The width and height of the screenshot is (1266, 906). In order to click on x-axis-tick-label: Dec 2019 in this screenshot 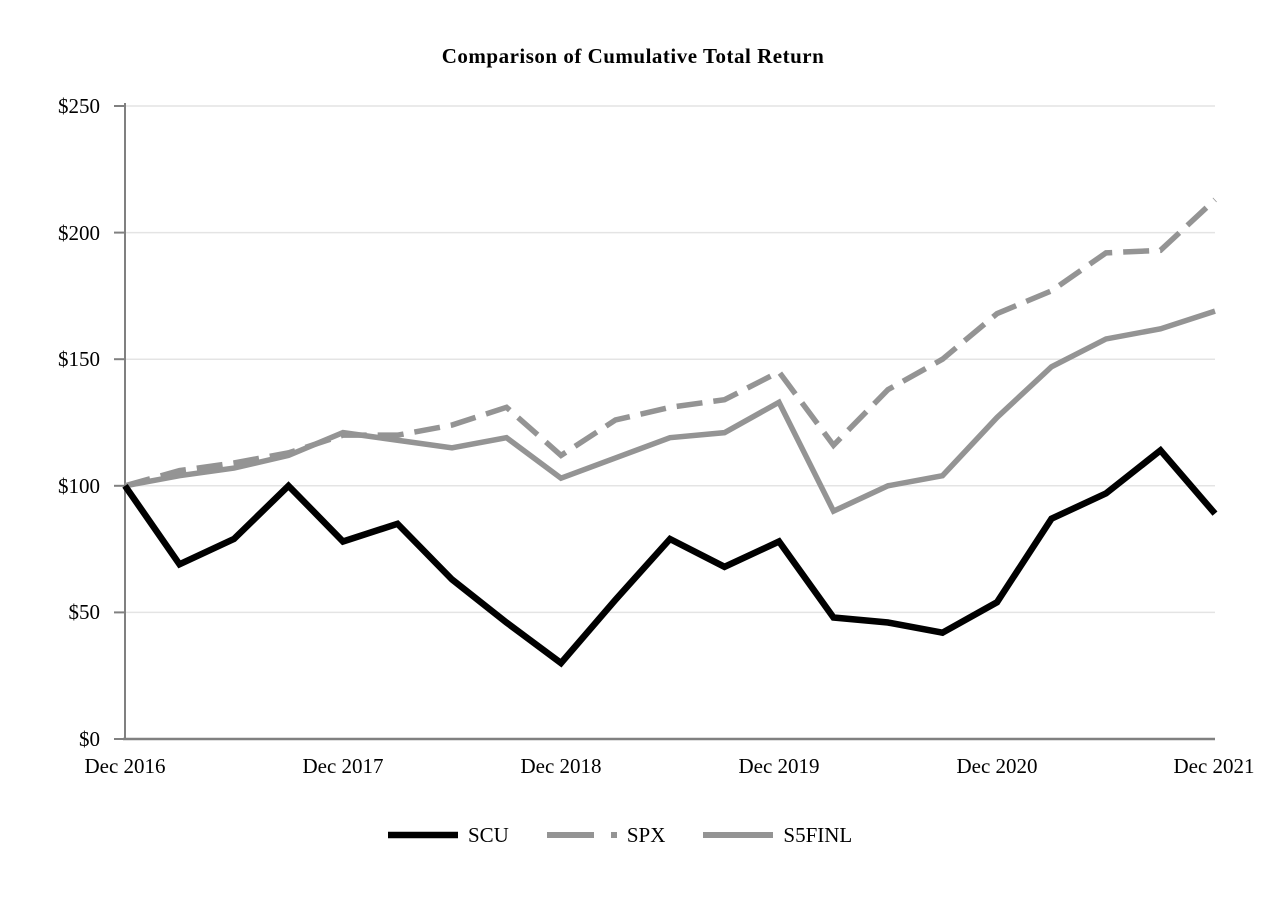, I will do `click(779, 766)`.